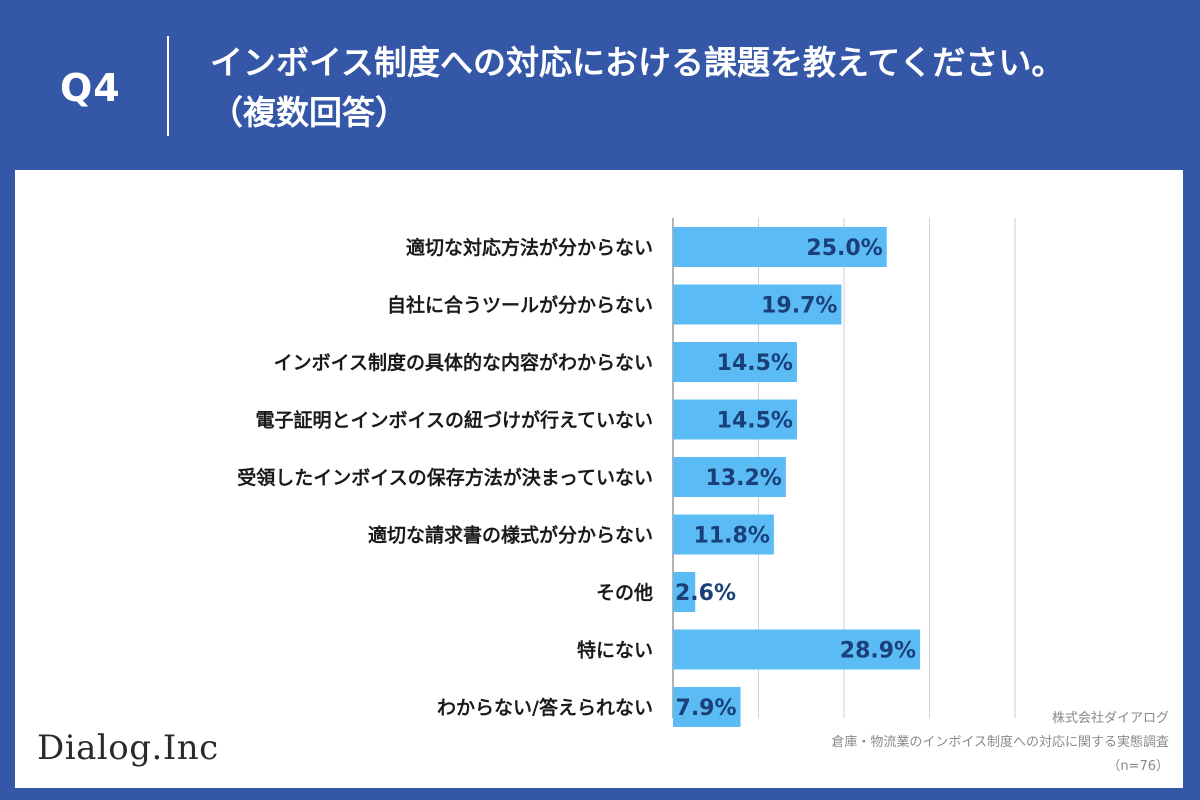 This screenshot has width=1200, height=800. What do you see at coordinates (90, 88) in the screenshot?
I see `question-label: Q4` at bounding box center [90, 88].